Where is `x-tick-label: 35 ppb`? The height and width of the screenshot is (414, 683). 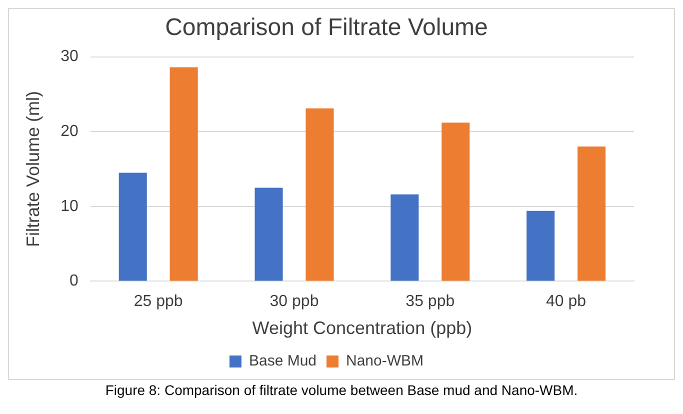 x-tick-label: 35 ppb is located at coordinates (430, 301).